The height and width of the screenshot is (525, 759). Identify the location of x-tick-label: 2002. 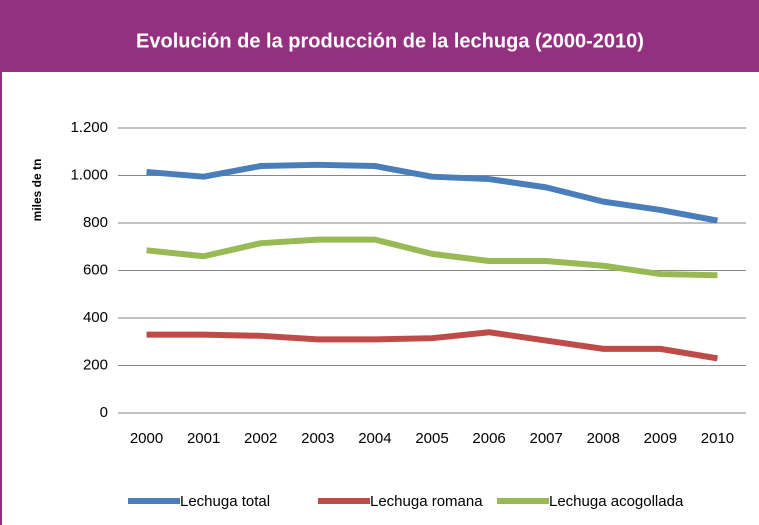
(260, 438).